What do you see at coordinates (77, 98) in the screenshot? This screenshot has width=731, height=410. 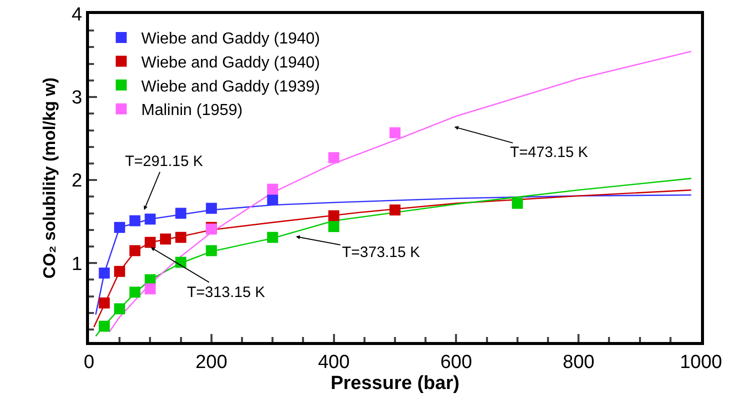 I see `y-tick-label: 3` at bounding box center [77, 98].